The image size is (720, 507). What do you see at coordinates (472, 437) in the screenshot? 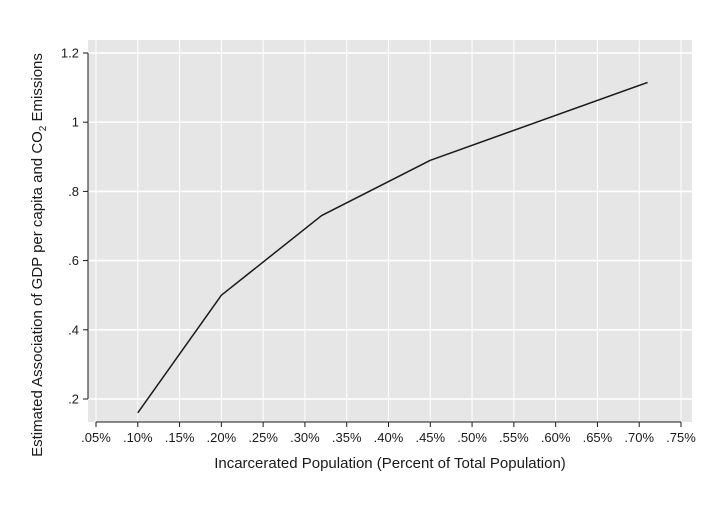
I see `x-tick-label: .50%` at bounding box center [472, 437].